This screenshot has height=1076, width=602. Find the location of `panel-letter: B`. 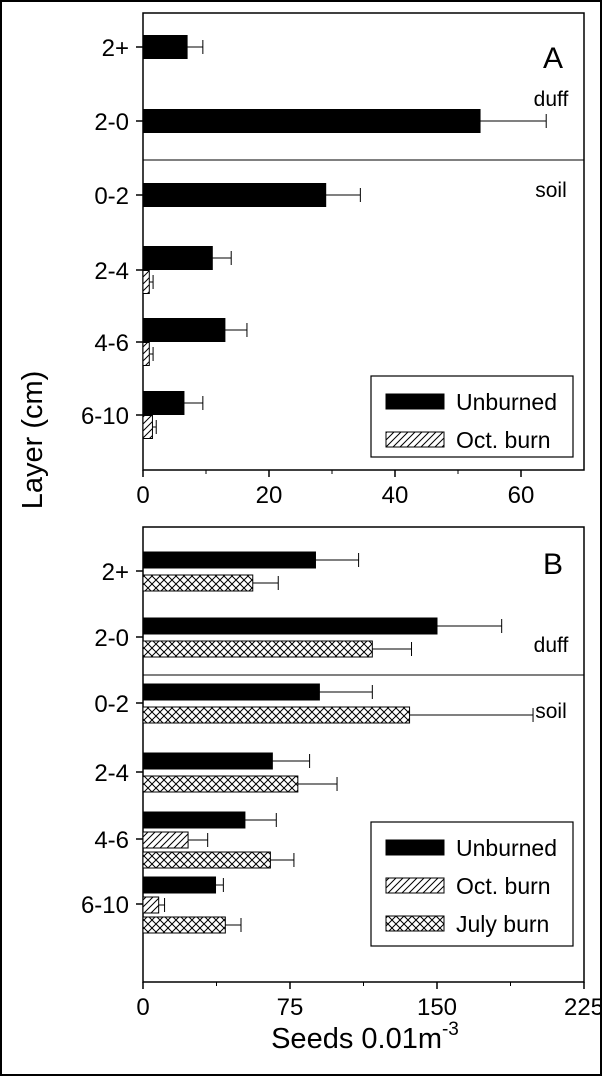

panel-letter: B is located at coordinates (553, 564).